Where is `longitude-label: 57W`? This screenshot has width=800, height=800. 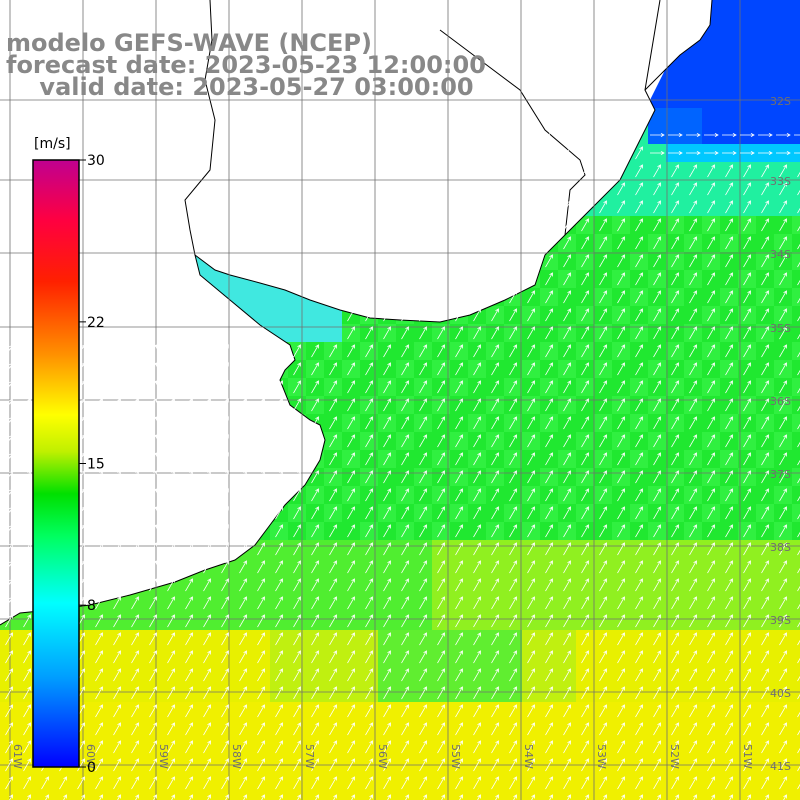 longitude-label: 57W is located at coordinates (309, 756).